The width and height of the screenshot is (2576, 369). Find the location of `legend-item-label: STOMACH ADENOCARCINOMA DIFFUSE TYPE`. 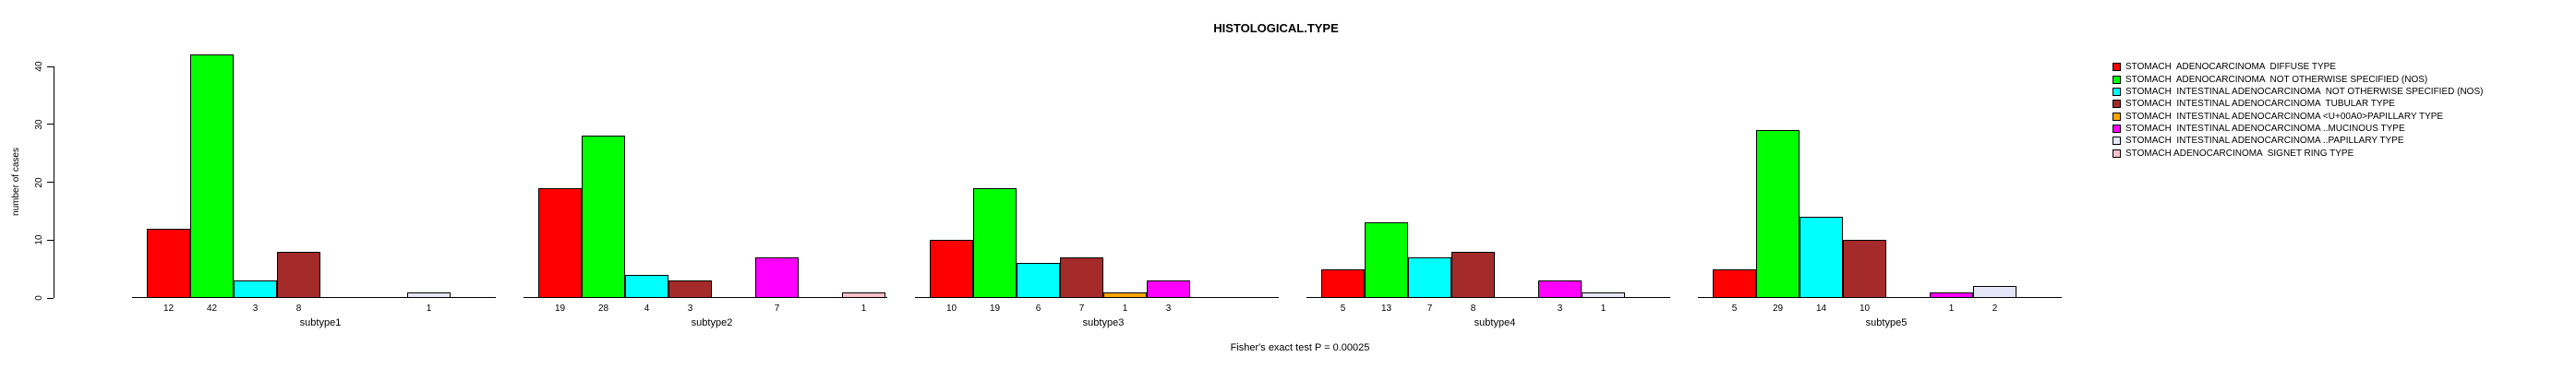

legend-item-label: STOMACH ADENOCARCINOMA DIFFUSE TYPE is located at coordinates (2230, 67).